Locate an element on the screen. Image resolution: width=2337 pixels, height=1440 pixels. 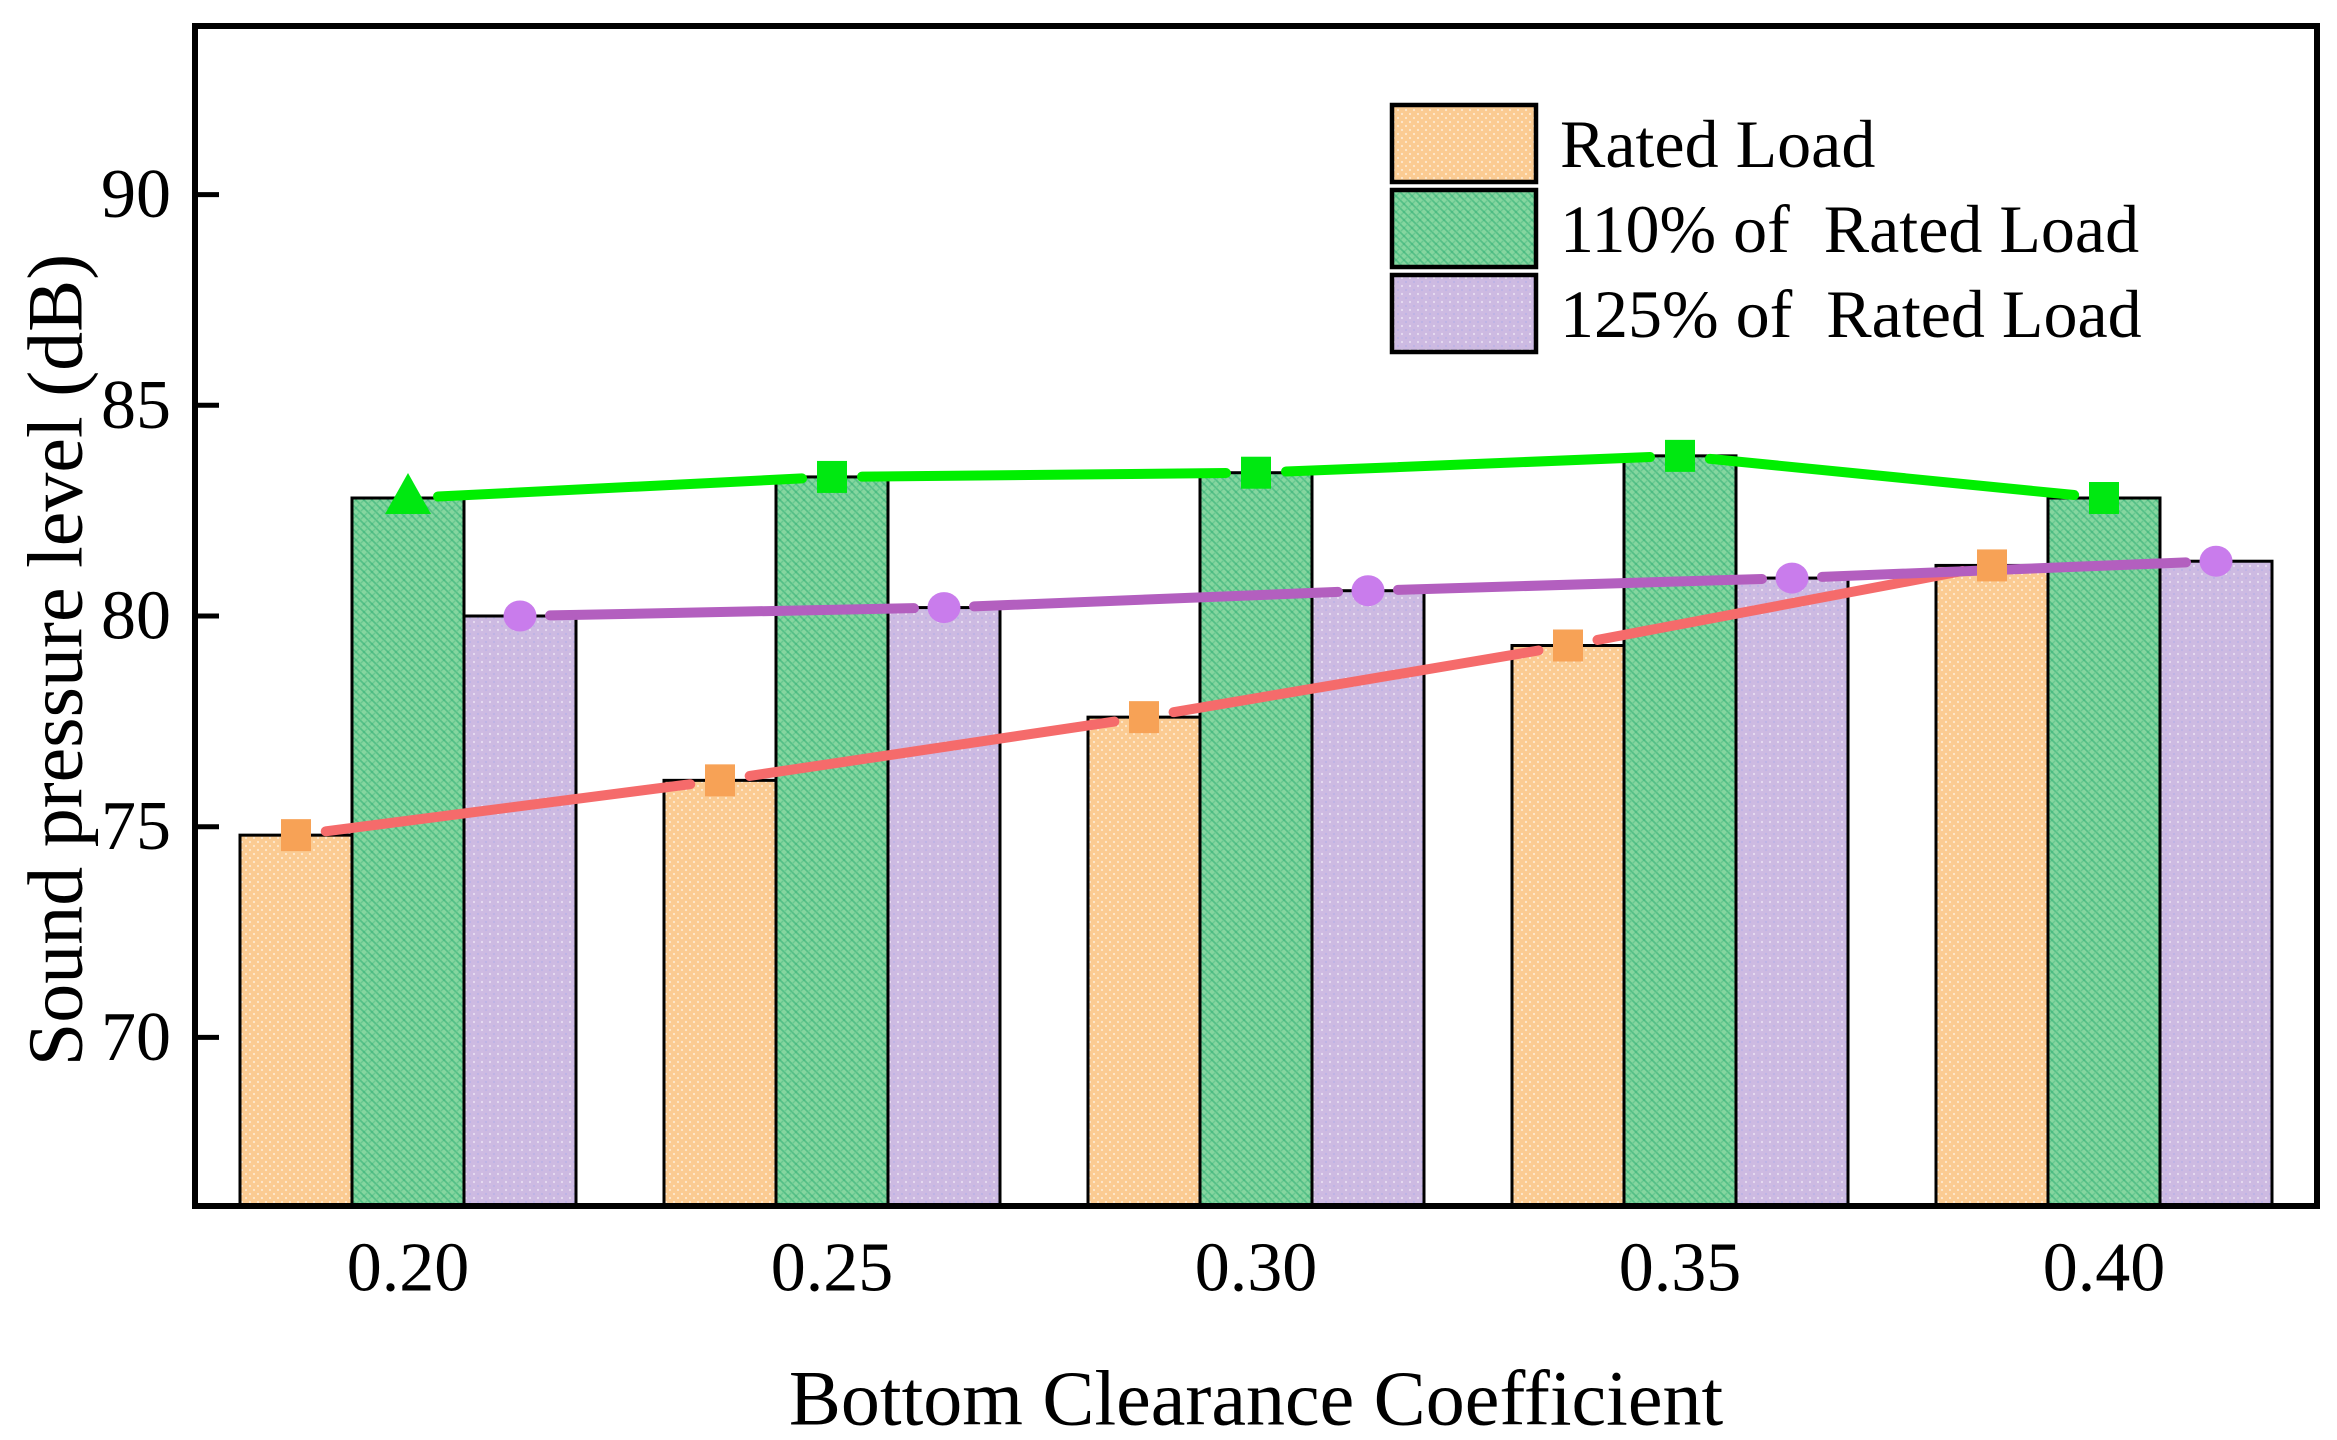
marker-circle-series2-pt0 is located at coordinates (520, 616).